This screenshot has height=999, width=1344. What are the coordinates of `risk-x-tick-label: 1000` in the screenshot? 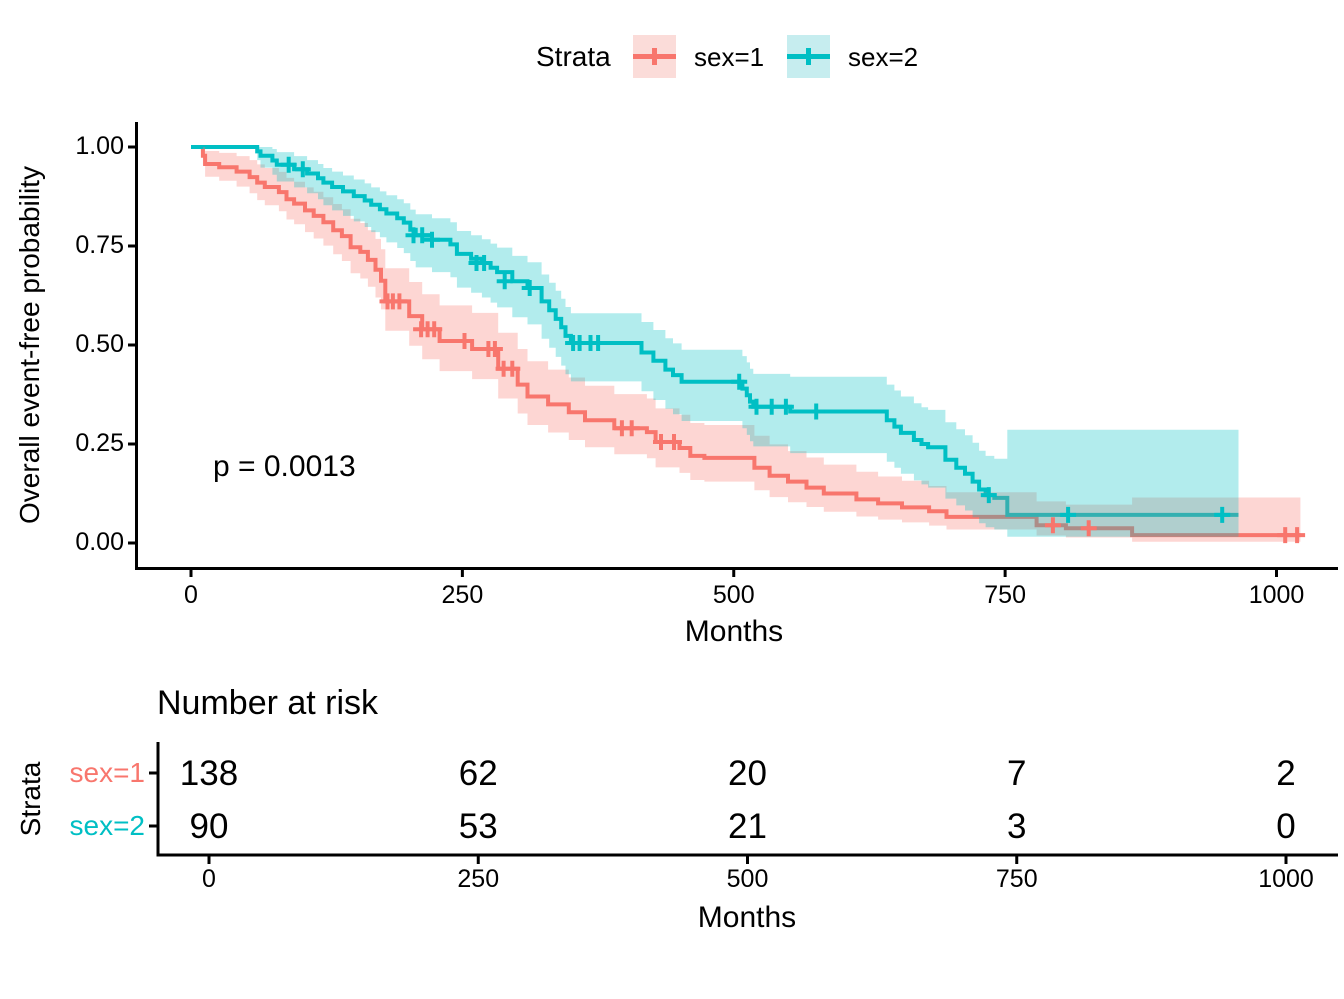 It's located at (1286, 879).